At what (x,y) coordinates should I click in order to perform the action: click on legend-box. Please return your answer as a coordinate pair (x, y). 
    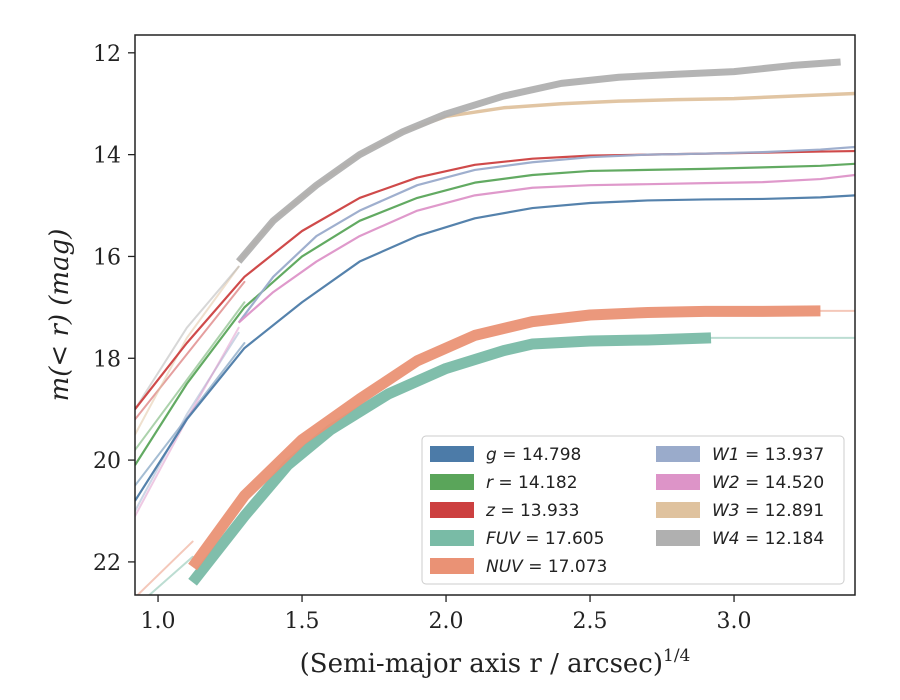
    Looking at the image, I should click on (633, 510).